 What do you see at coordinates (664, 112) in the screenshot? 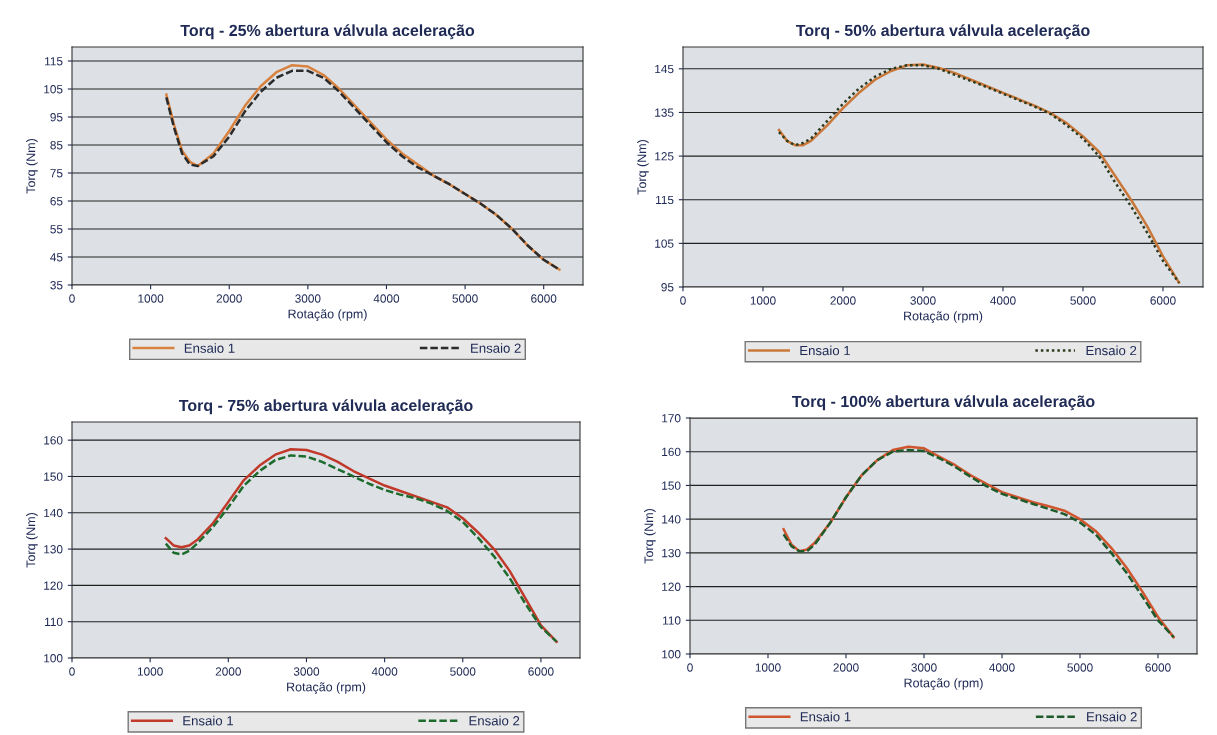
I see `y-tick-label: 135` at bounding box center [664, 112].